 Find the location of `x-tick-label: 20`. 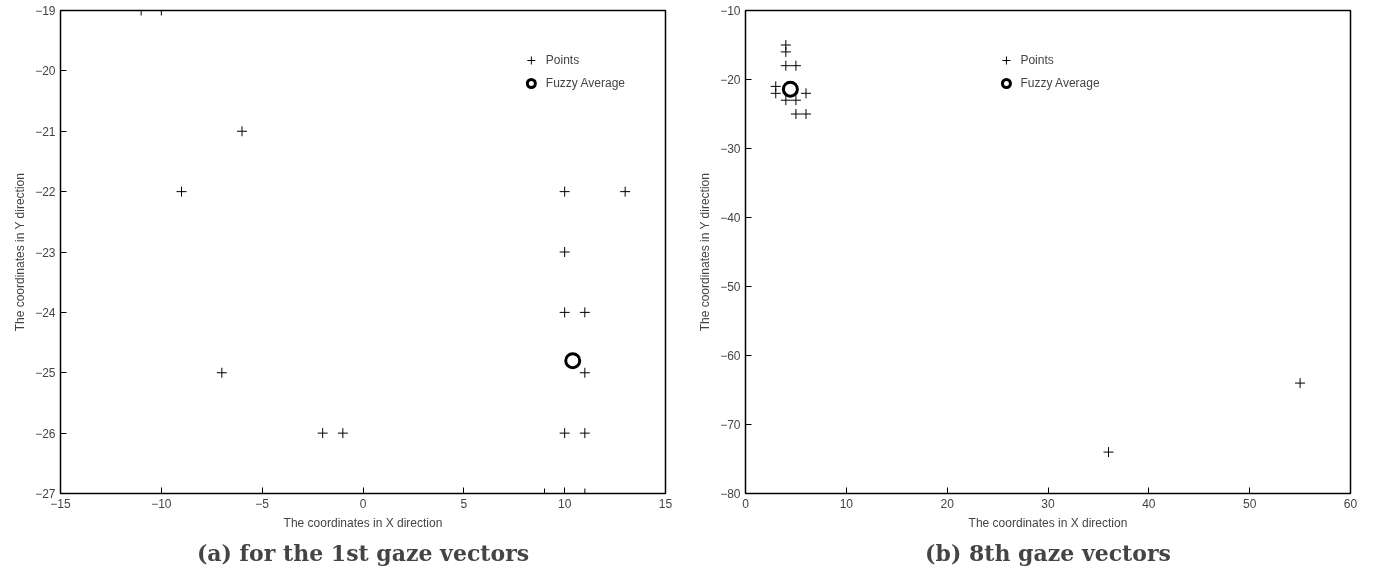

x-tick-label: 20 is located at coordinates (947, 503).